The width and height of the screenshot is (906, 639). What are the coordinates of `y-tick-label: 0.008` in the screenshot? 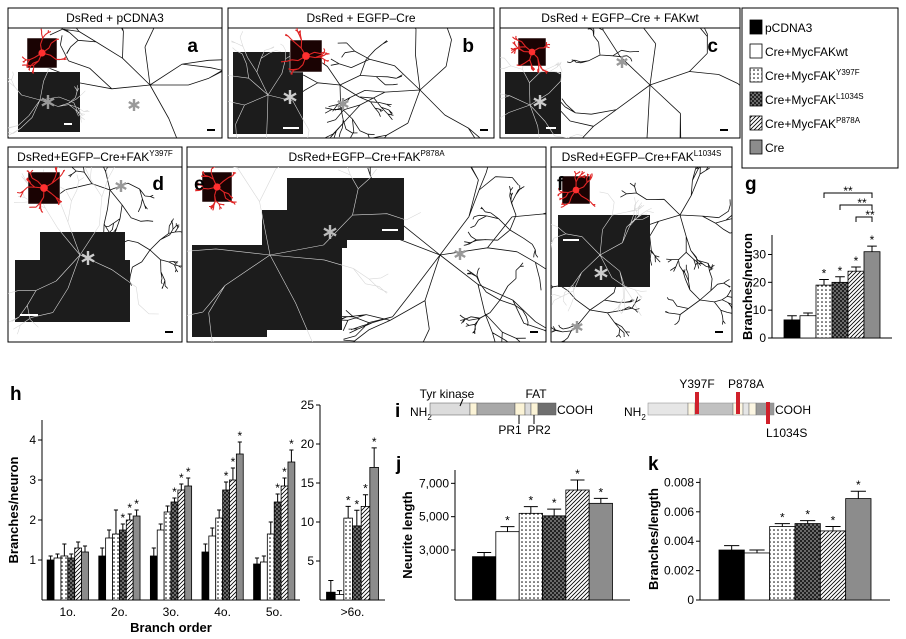 It's located at (679, 482).